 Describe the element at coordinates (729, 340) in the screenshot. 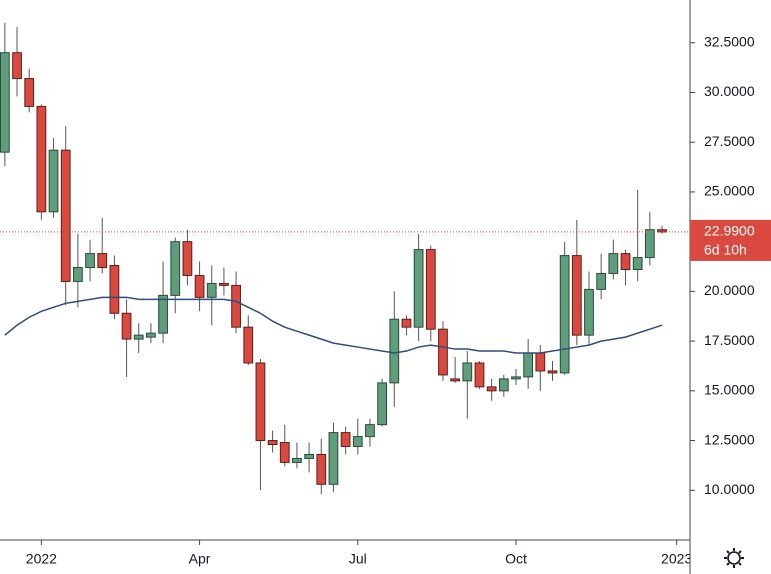

I see `y-tick-label: 17.5000` at that location.